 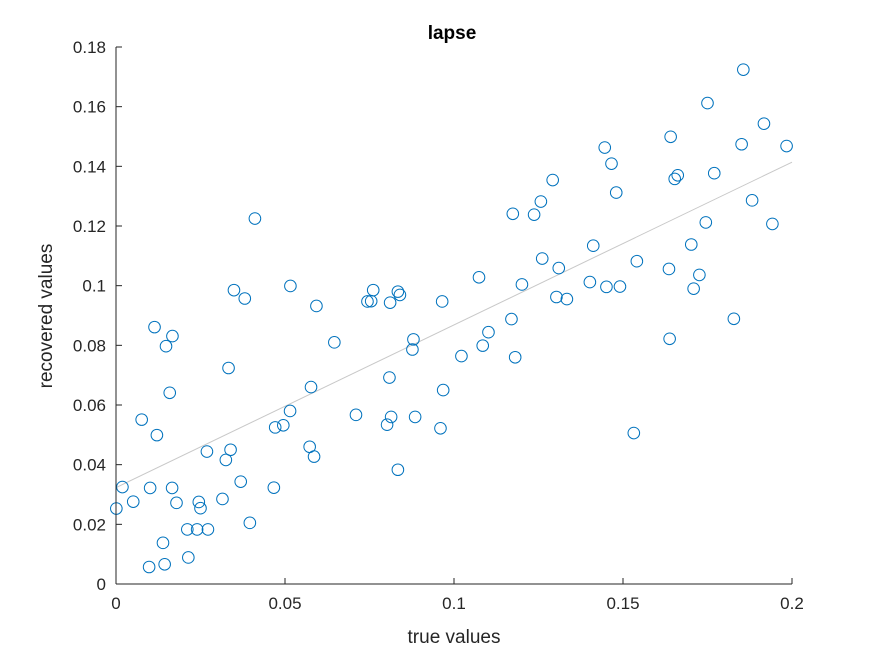 What do you see at coordinates (792, 603) in the screenshot?
I see `x-tick-label: 0.2` at bounding box center [792, 603].